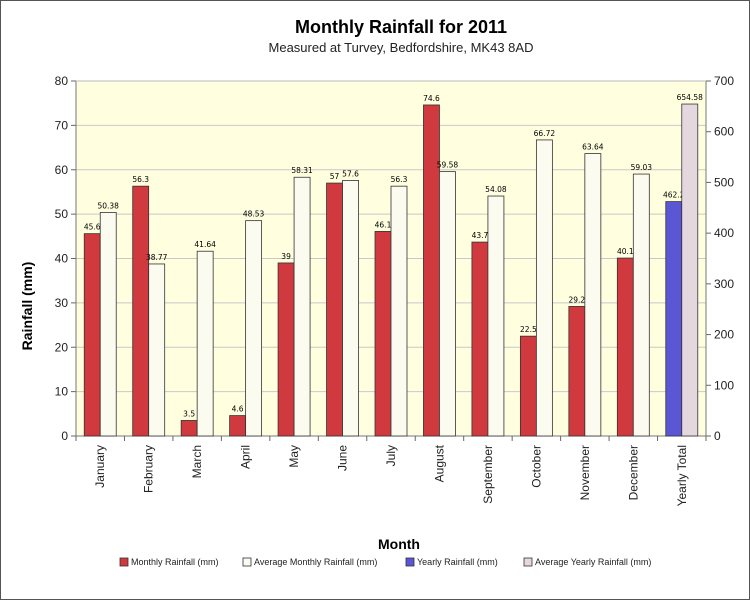  What do you see at coordinates (238, 409) in the screenshot?
I see `data-label: 4.6` at bounding box center [238, 409].